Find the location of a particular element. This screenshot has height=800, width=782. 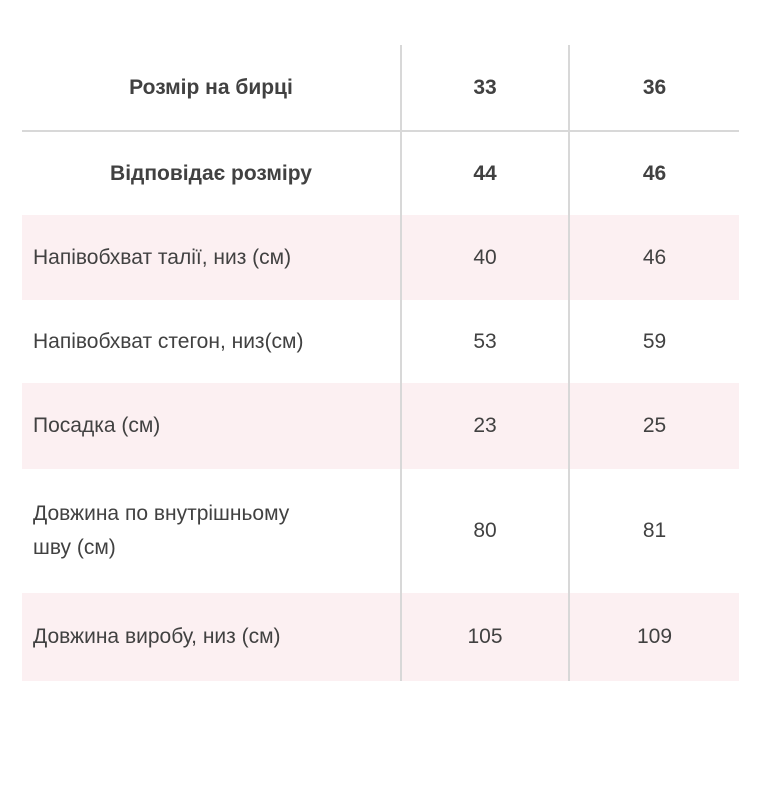

row-label: Довжина виробу, низ (см) is located at coordinates (211, 637).